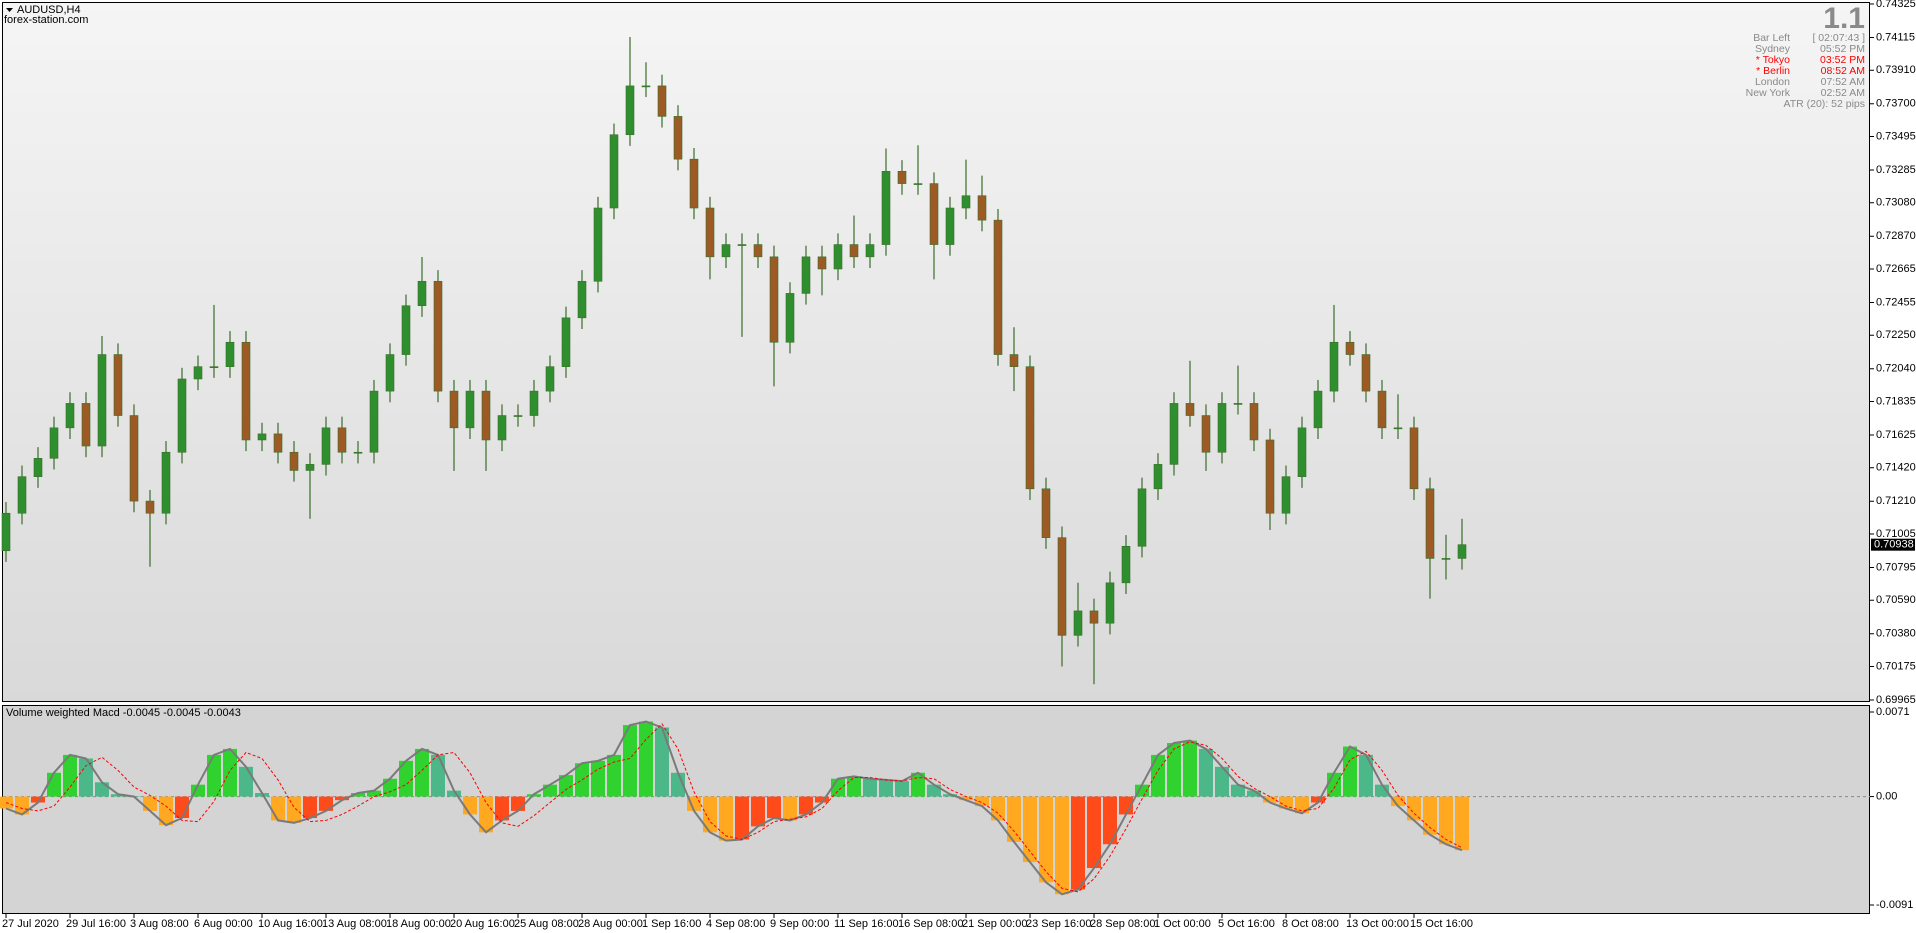 This screenshot has width=1916, height=933. I want to click on x-tick-label: 28 Aug 00:00, so click(610, 924).